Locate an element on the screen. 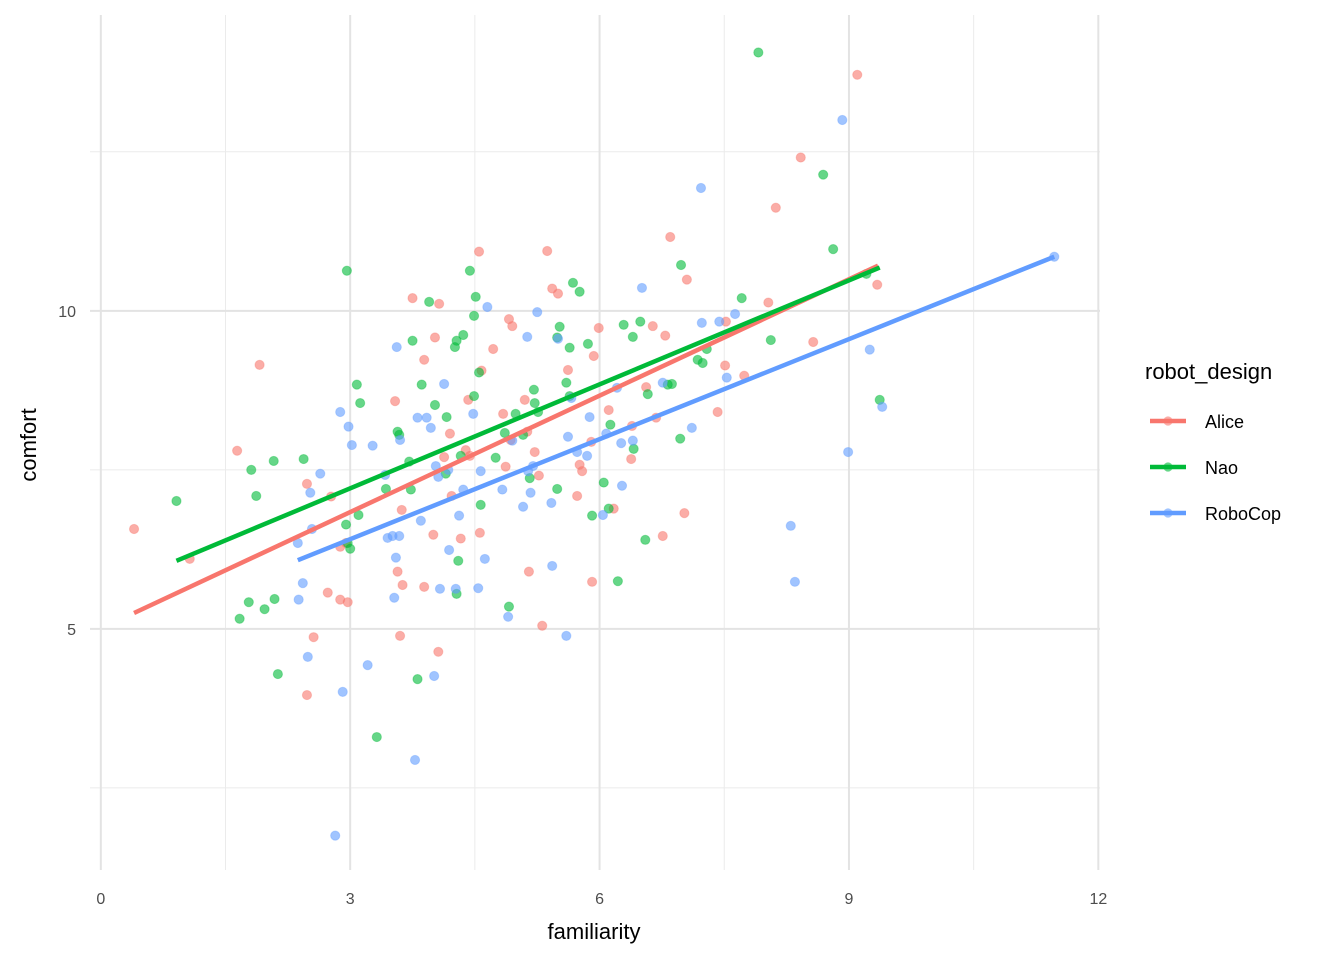  y-tick-label: 10 is located at coordinates (67, 312).